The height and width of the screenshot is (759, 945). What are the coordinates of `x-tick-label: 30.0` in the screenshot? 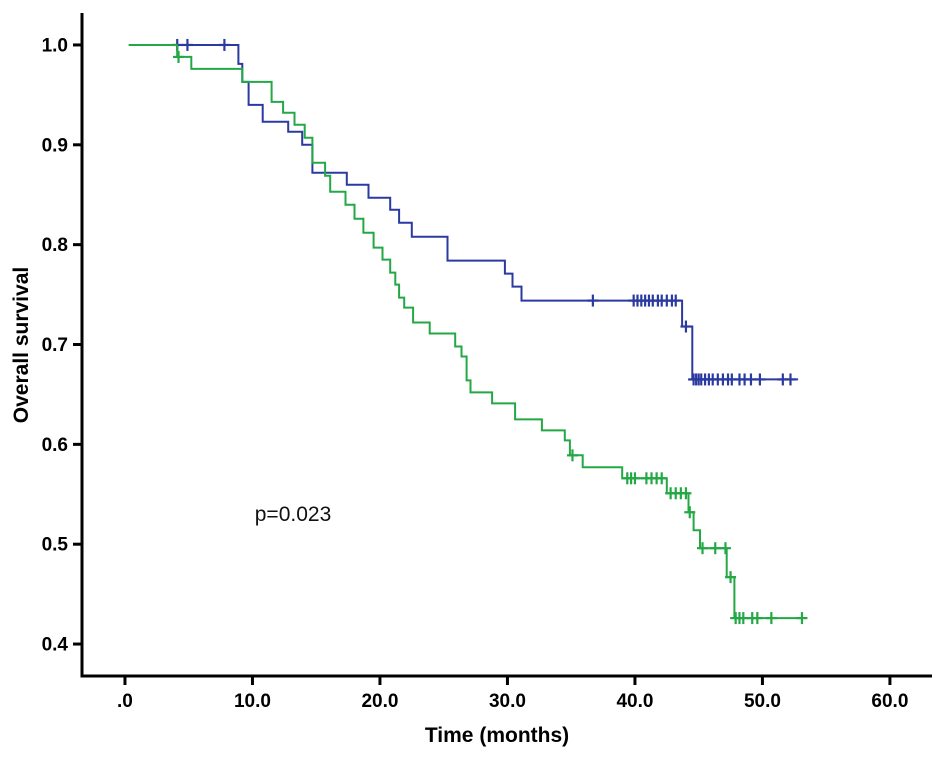 It's located at (507, 701).